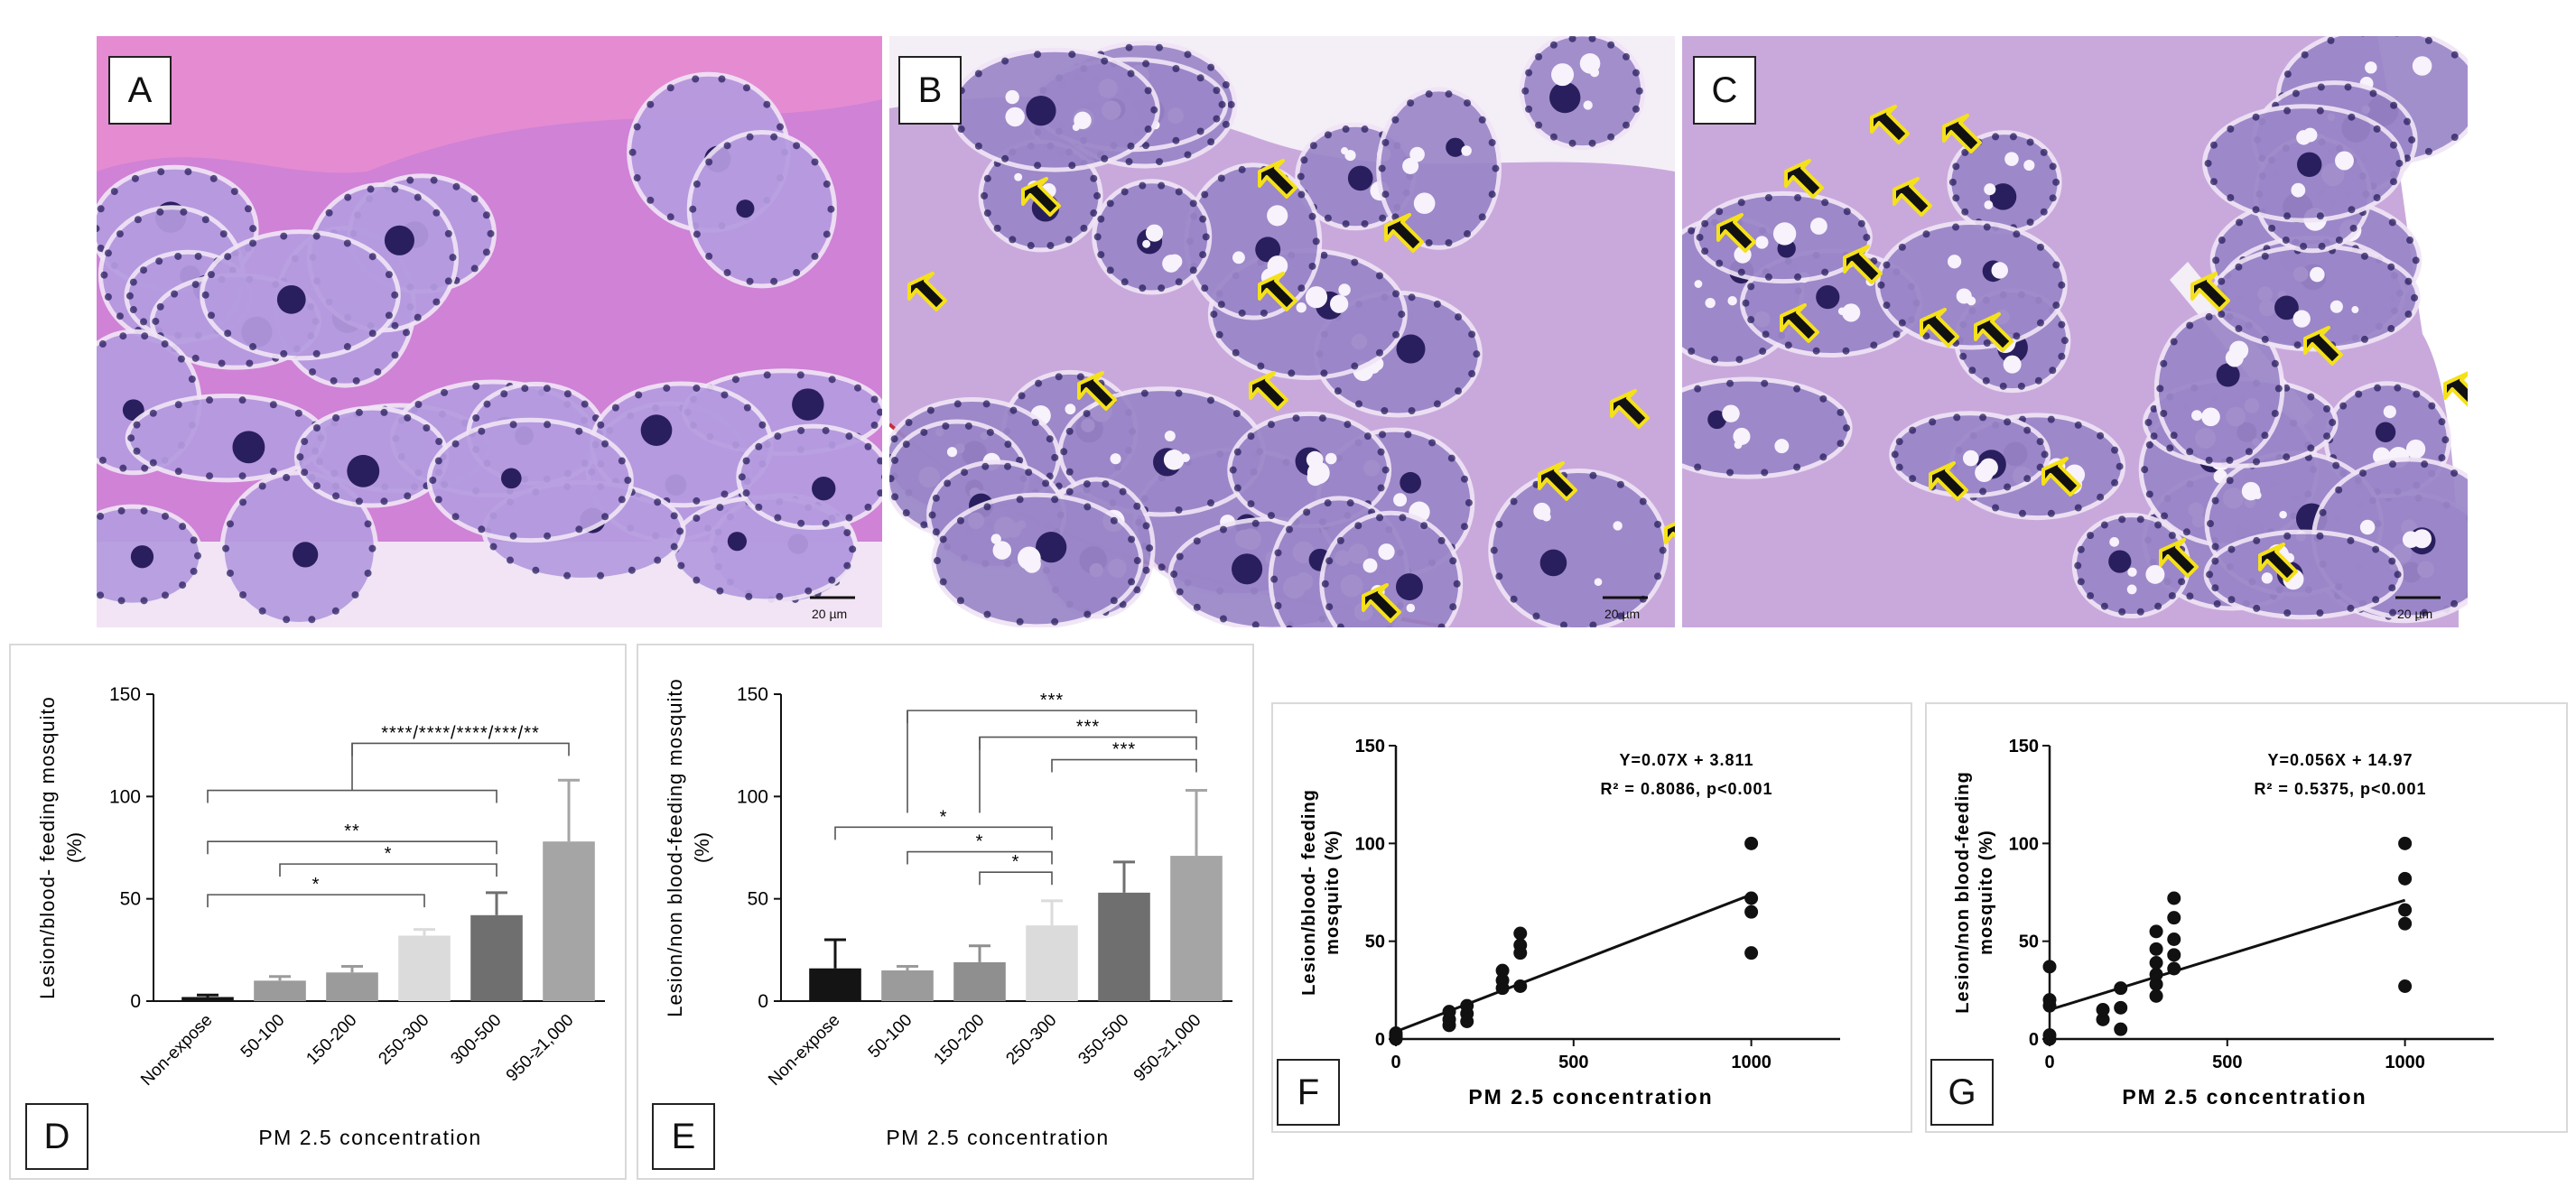 The height and width of the screenshot is (1197, 2576). What do you see at coordinates (930, 91) in the screenshot?
I see `panel-label-b: B` at bounding box center [930, 91].